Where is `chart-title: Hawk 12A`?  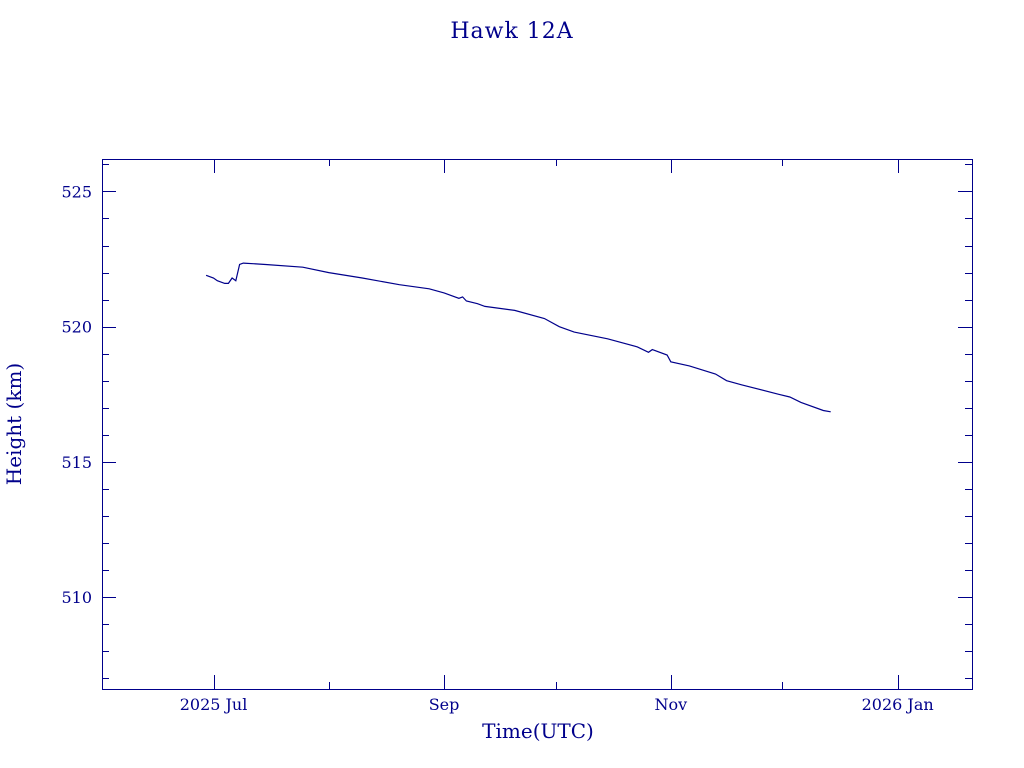
chart-title: Hawk 12A is located at coordinates (511, 31).